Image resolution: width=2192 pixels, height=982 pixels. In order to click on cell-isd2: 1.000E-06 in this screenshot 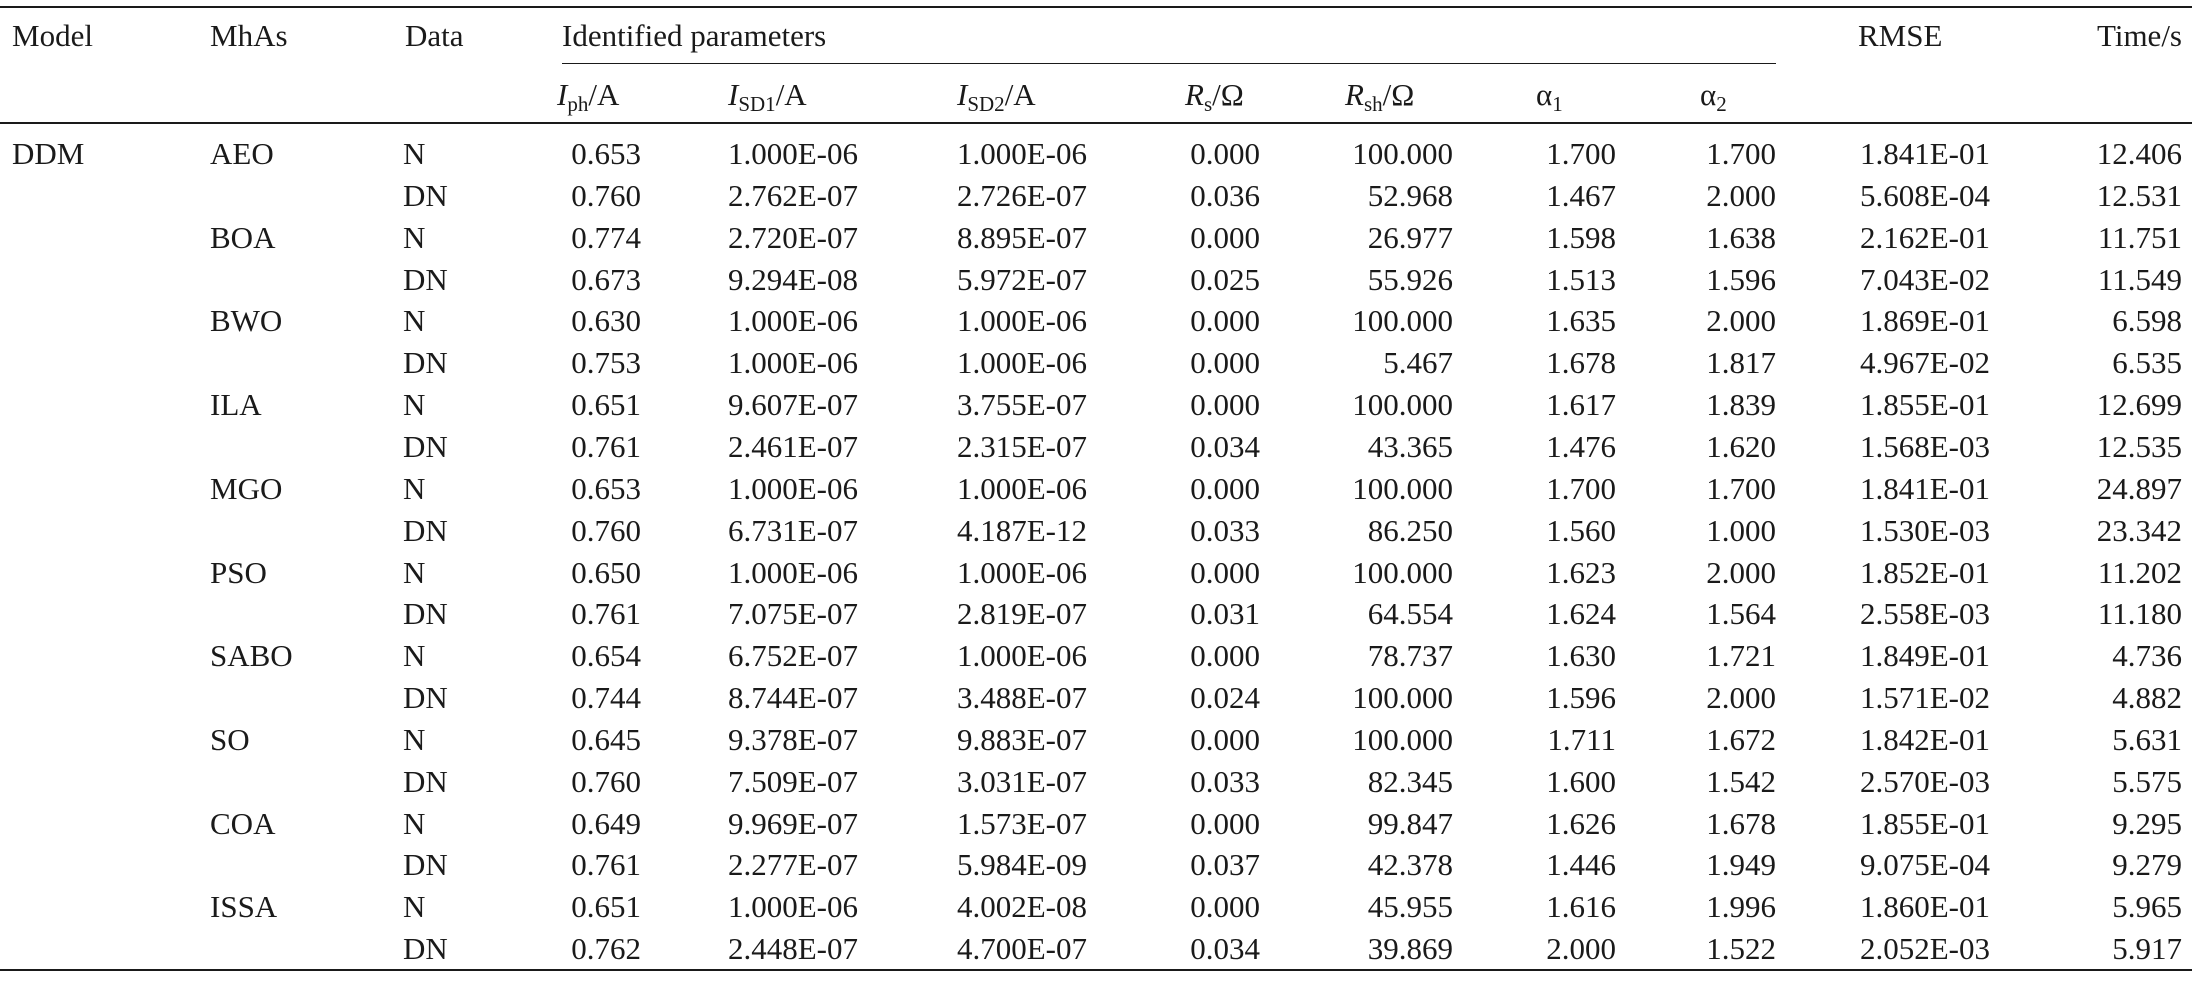, I will do `click(1022, 655)`.